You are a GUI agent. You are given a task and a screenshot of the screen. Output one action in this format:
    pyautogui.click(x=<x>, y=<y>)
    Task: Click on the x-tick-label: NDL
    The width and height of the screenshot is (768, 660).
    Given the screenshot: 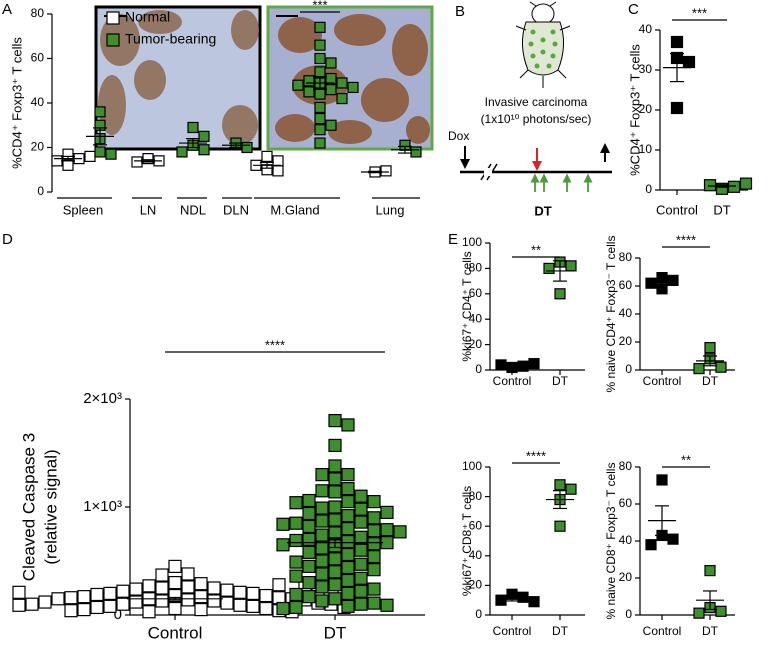 What is the action you would take?
    pyautogui.click(x=193, y=209)
    